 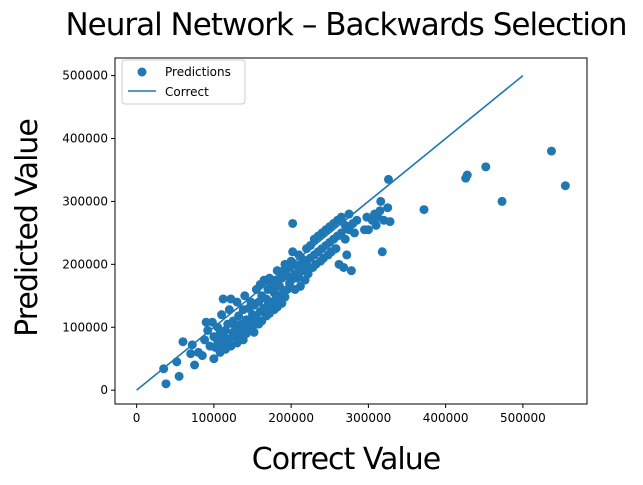 What do you see at coordinates (339, 414) in the screenshot?
I see `x-axis-ticks: 0 100000 200000 300000 400000 500000` at bounding box center [339, 414].